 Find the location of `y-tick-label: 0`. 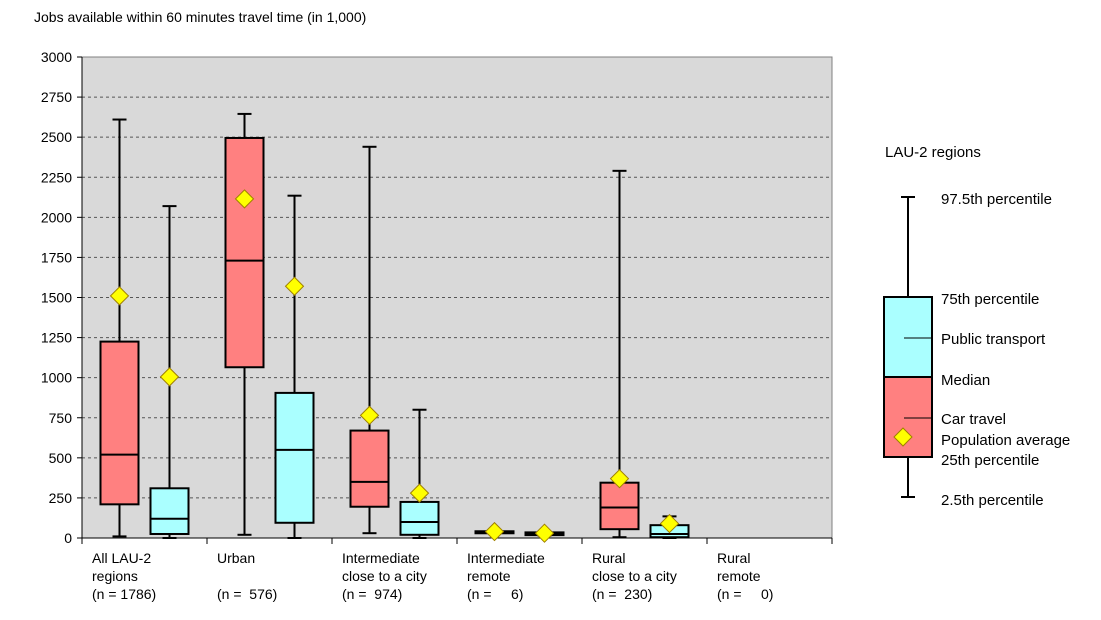

y-tick-label: 0 is located at coordinates (68, 538).